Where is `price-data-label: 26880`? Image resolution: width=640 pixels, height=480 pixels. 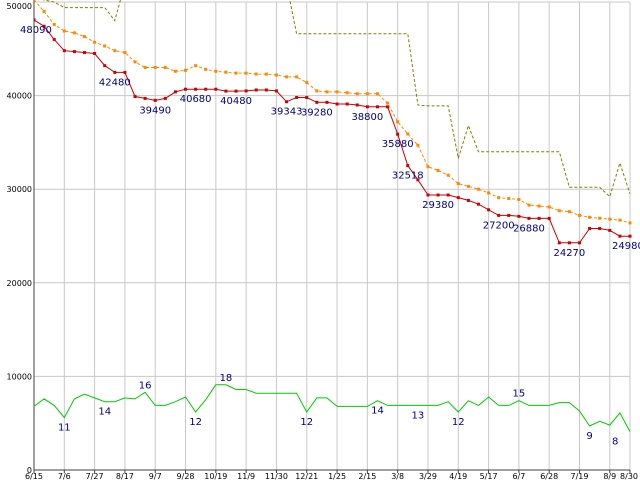
price-data-label: 26880 is located at coordinates (529, 228).